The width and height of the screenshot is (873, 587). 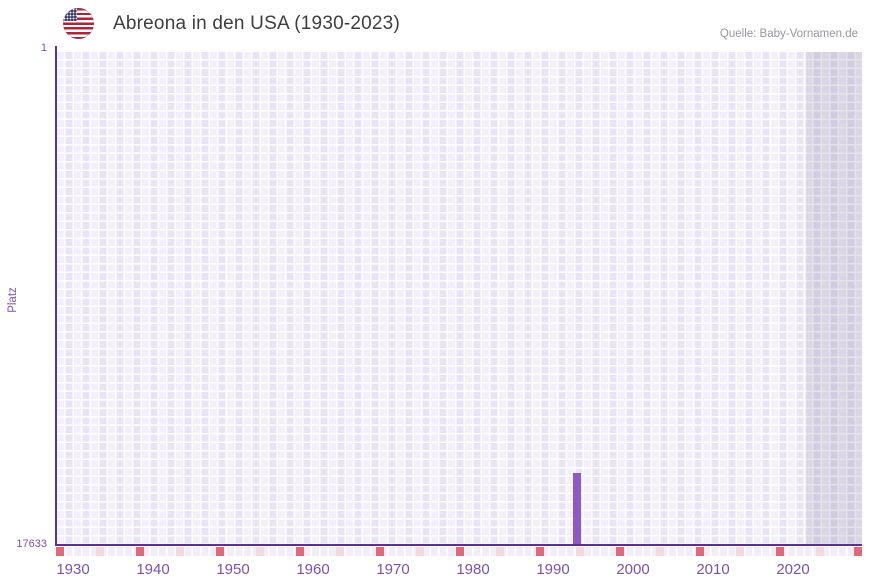 What do you see at coordinates (31, 544) in the screenshot?
I see `y-axis-bottom-tick: 17633` at bounding box center [31, 544].